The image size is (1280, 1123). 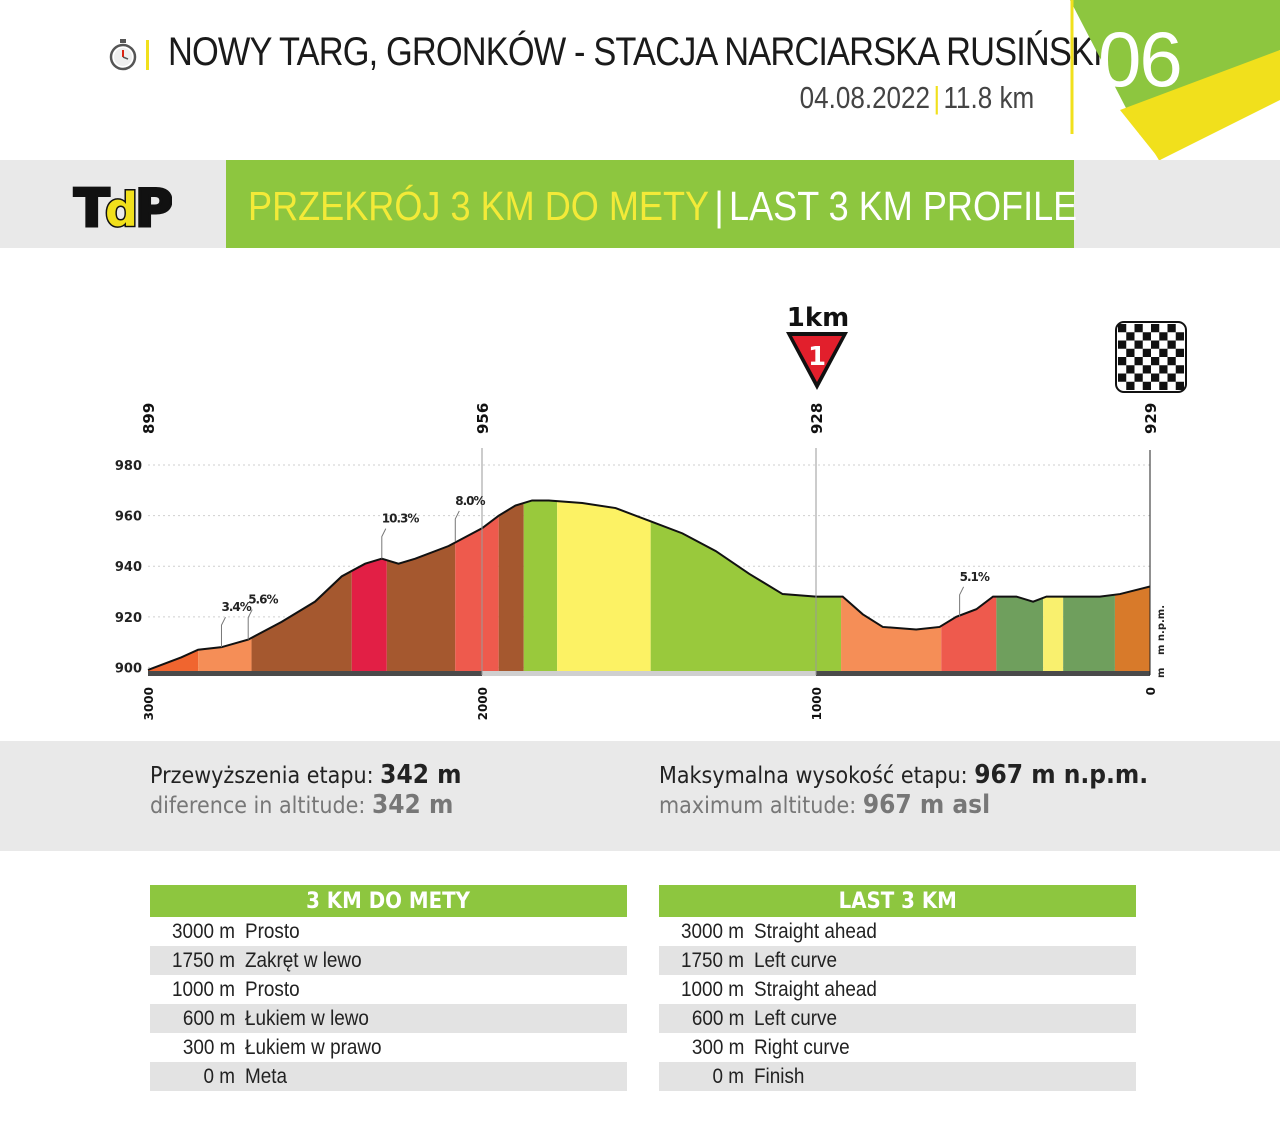 I want to click on x-tick-label: 0, so click(x=1151, y=691).